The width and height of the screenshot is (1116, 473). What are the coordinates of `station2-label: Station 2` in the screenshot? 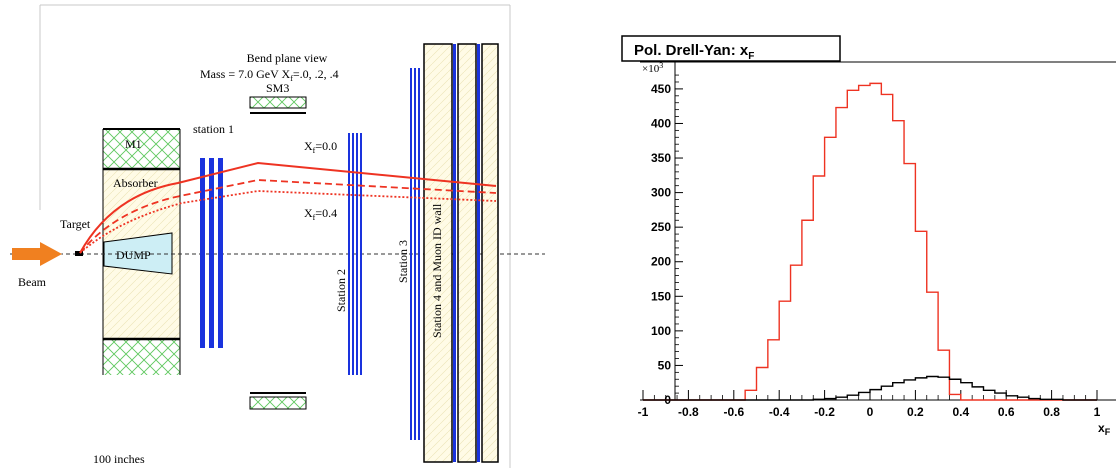 It's located at (341, 290).